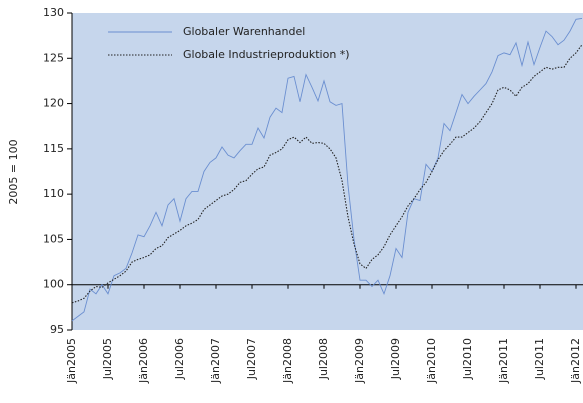  Describe the element at coordinates (13, 171) in the screenshot. I see `y-axis-label: 2005 = 100` at that location.